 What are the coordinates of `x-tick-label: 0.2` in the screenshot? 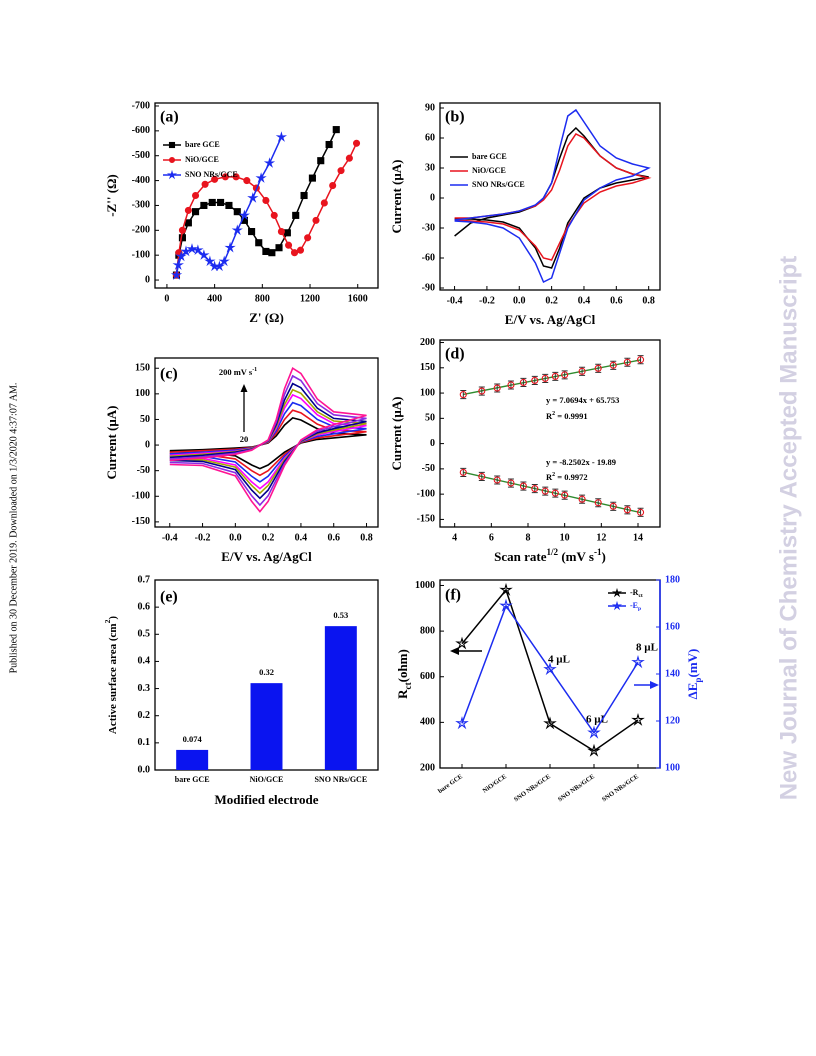 It's located at (268, 537).